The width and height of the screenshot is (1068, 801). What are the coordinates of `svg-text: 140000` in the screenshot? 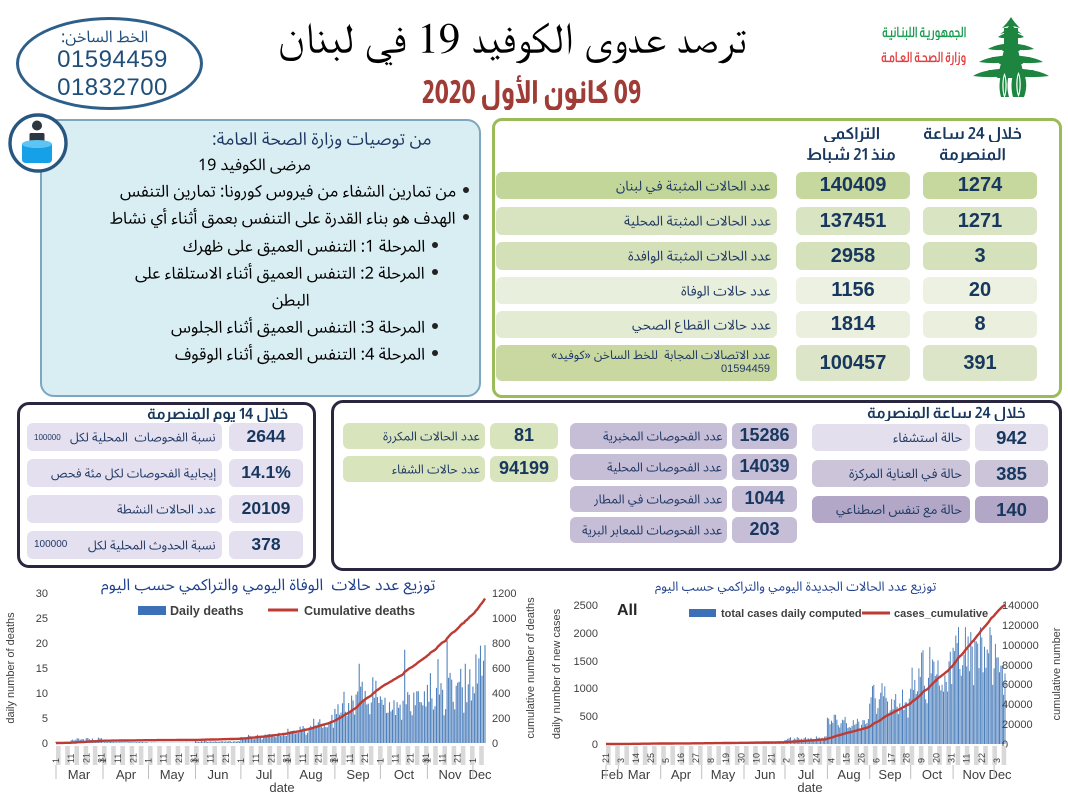 It's located at (1020, 606).